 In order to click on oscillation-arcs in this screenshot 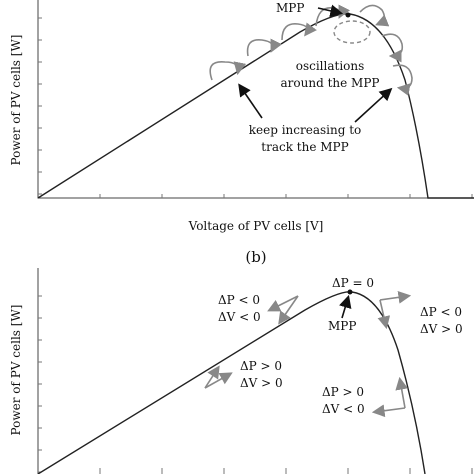, I will do `click(311, 50)`.